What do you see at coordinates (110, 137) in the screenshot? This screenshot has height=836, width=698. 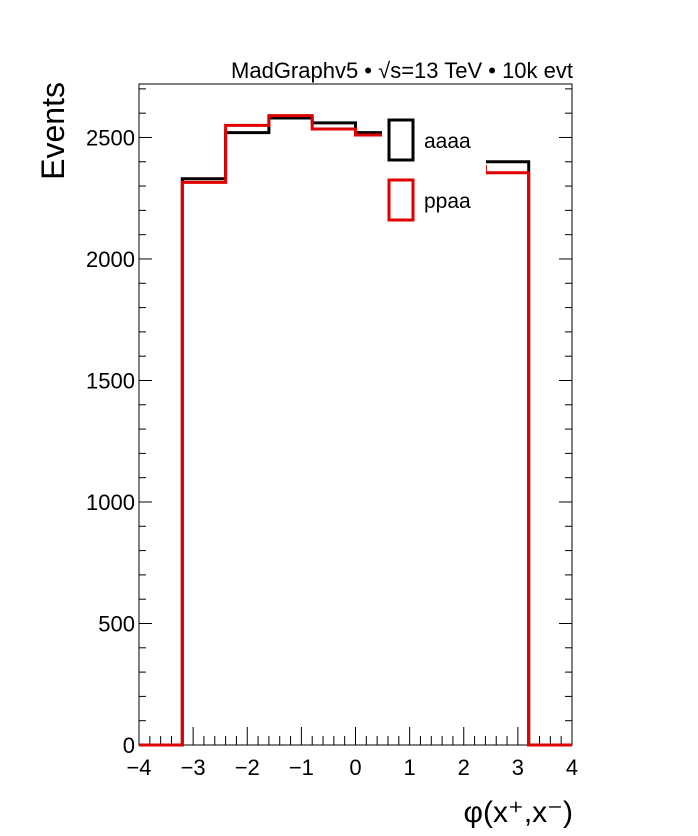 I see `y-tick-label: 2500` at bounding box center [110, 137].